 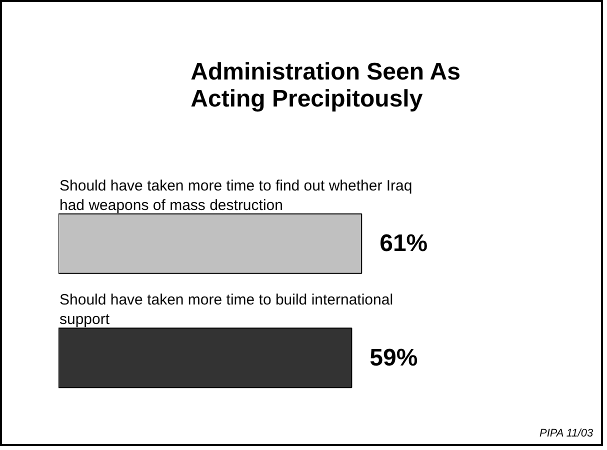 I want to click on text: PIPA 11/03, so click(x=566, y=434).